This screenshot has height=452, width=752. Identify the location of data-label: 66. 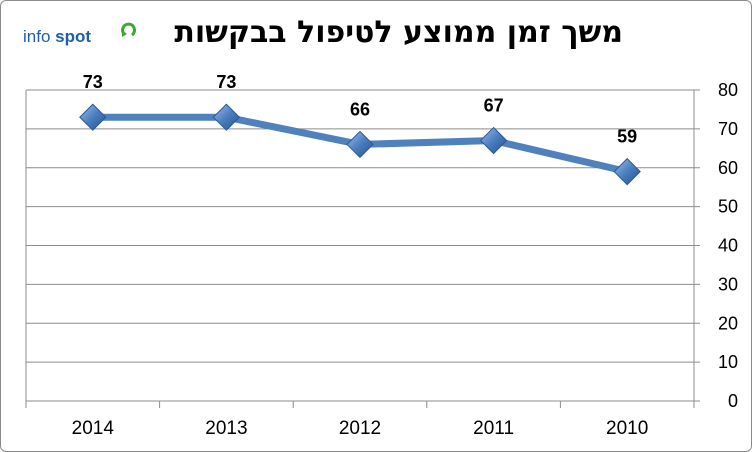
(360, 109).